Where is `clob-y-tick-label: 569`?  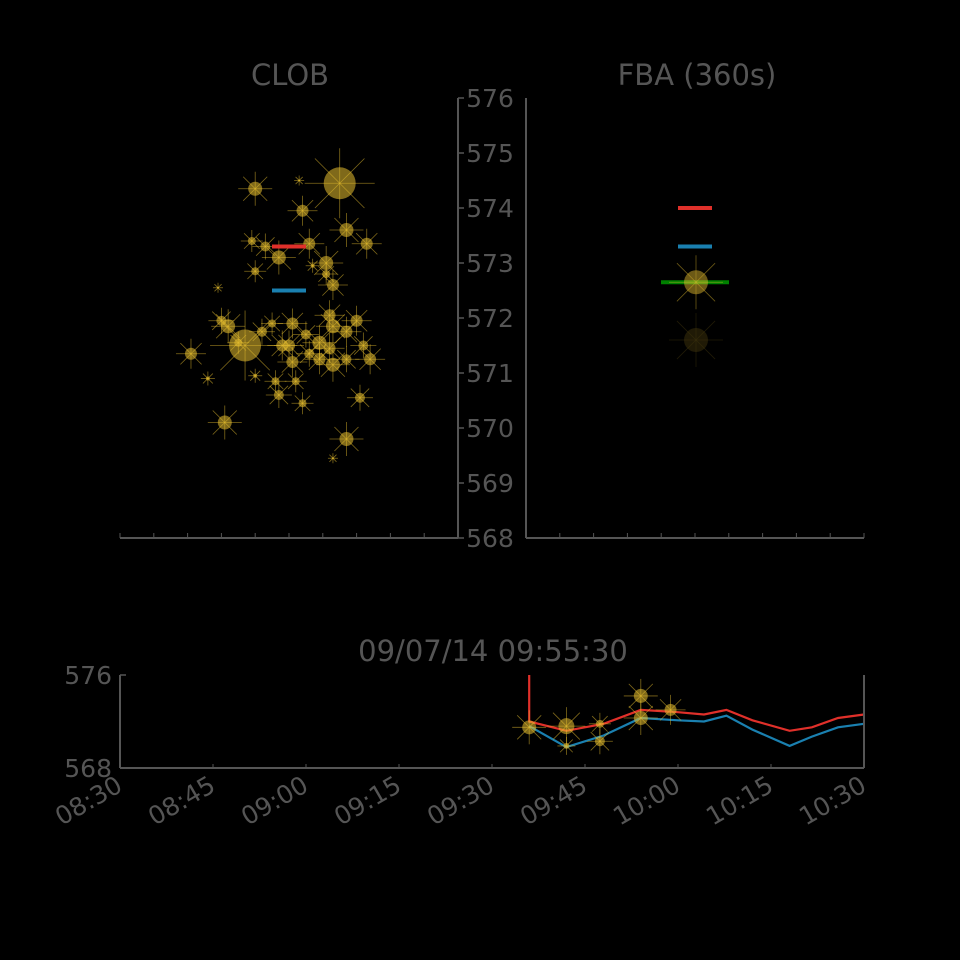
clob-y-tick-label: 569 is located at coordinates (490, 483).